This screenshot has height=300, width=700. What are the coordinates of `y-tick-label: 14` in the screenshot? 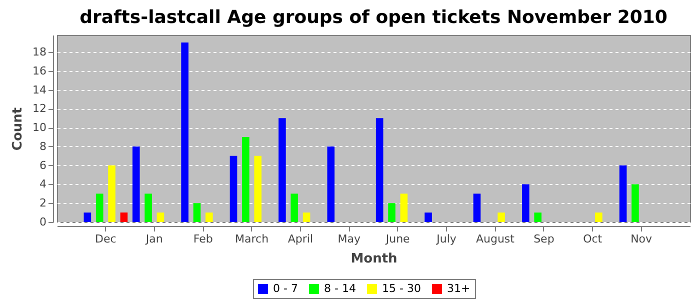 It's located at (39, 89).